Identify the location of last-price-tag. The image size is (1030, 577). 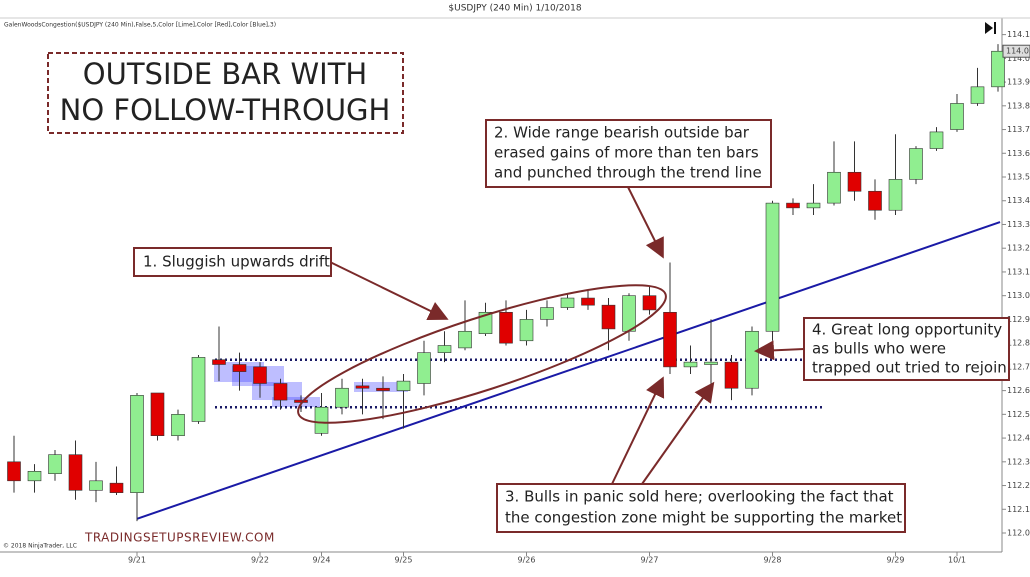
(1016, 51).